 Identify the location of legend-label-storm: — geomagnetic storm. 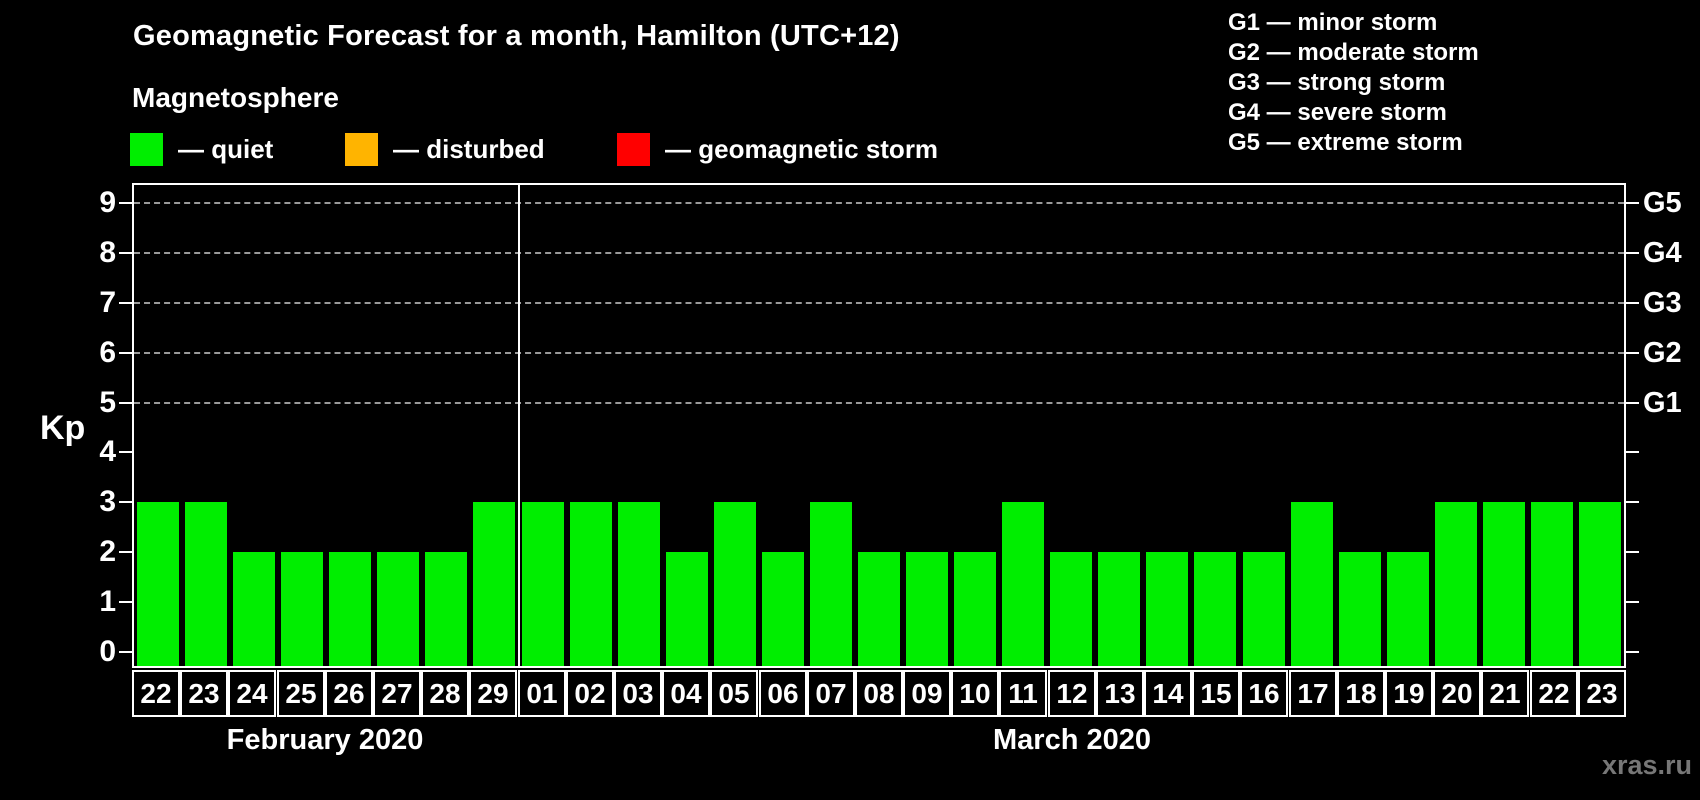
(802, 148).